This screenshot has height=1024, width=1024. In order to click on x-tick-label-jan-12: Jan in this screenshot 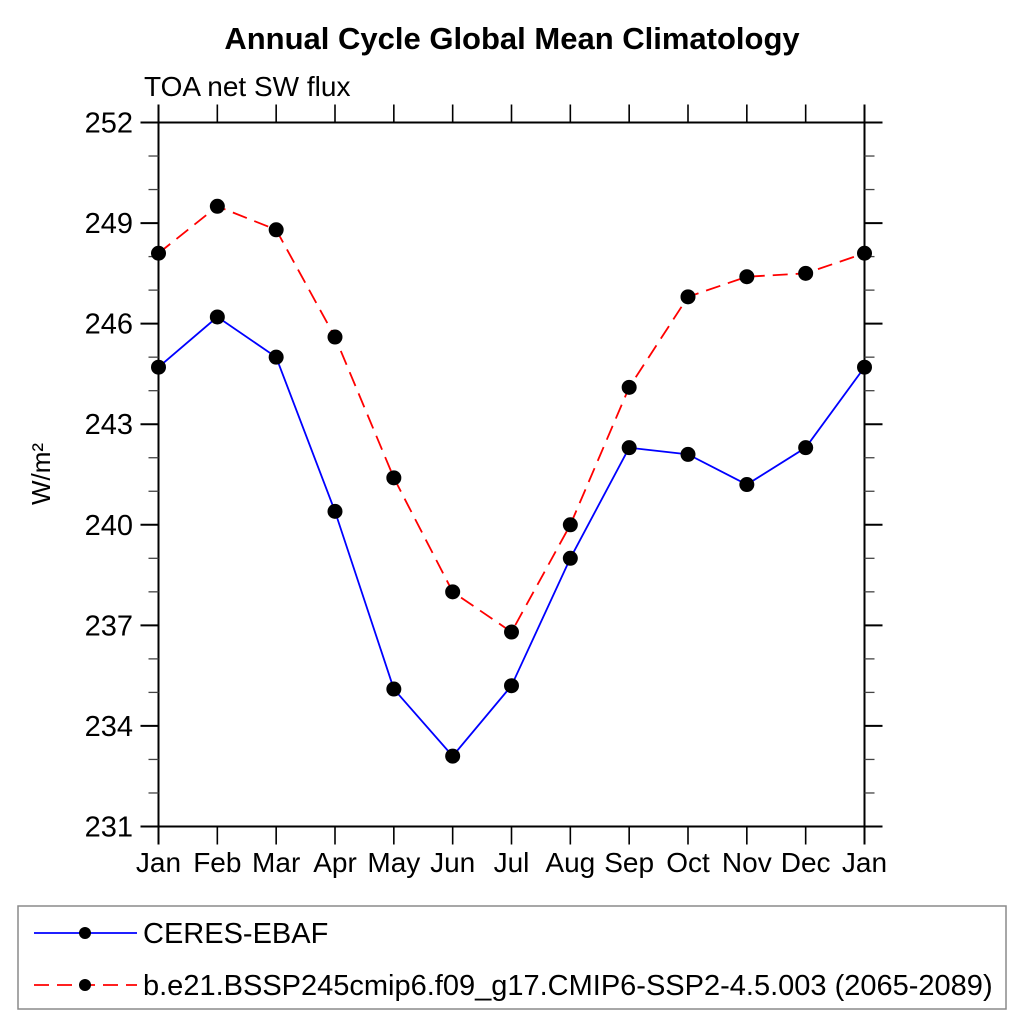, I will do `click(864, 862)`.